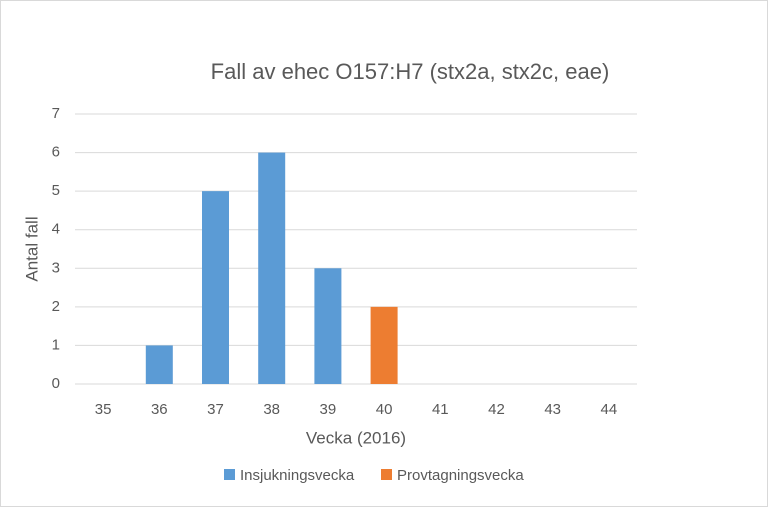 This screenshot has width=768, height=507. What do you see at coordinates (496, 409) in the screenshot?
I see `x-tick-label: 42` at bounding box center [496, 409].